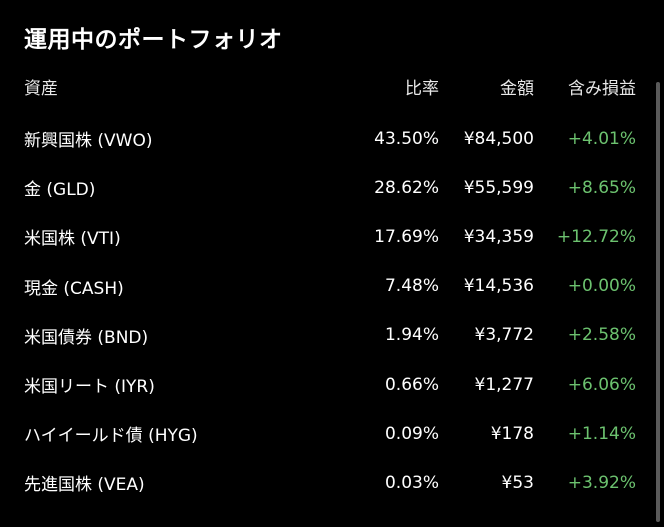 The image size is (664, 527). What do you see at coordinates (602, 88) in the screenshot?
I see `header-unrealized-pnl: 含み損益` at bounding box center [602, 88].